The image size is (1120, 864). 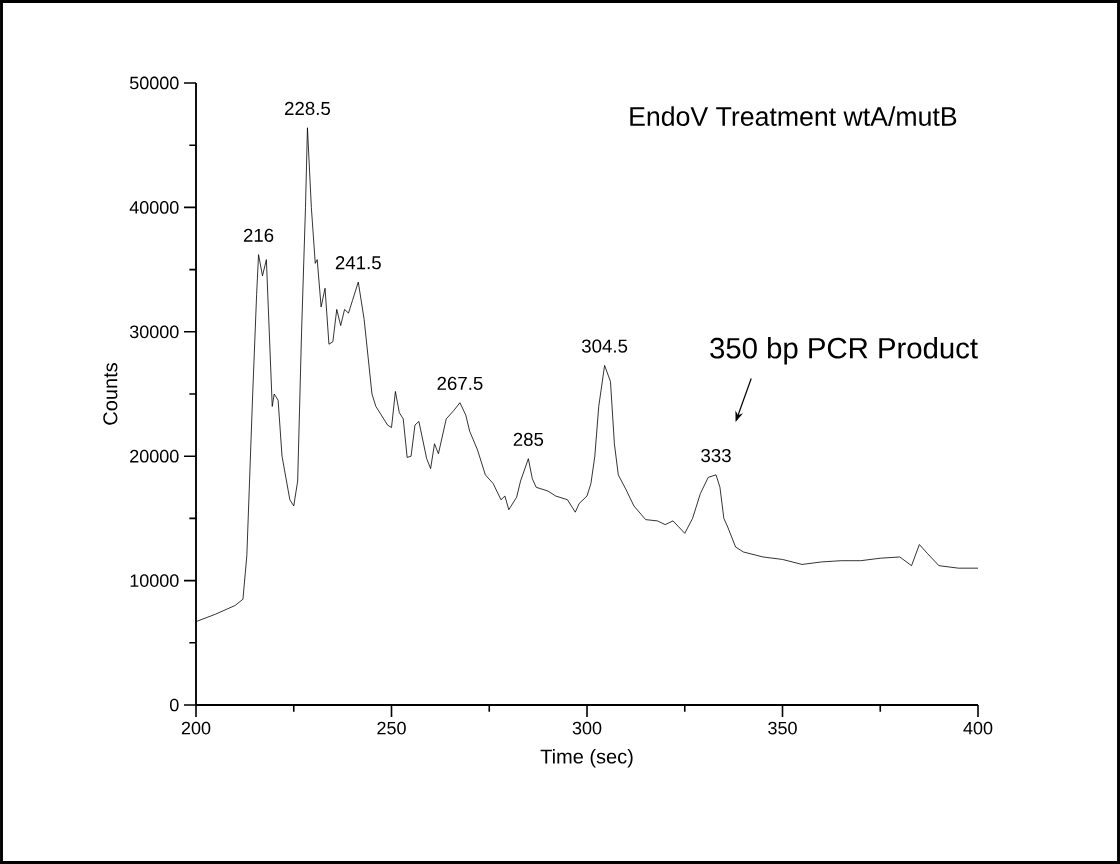 I want to click on y-tick-label: 30000, so click(x=154, y=332).